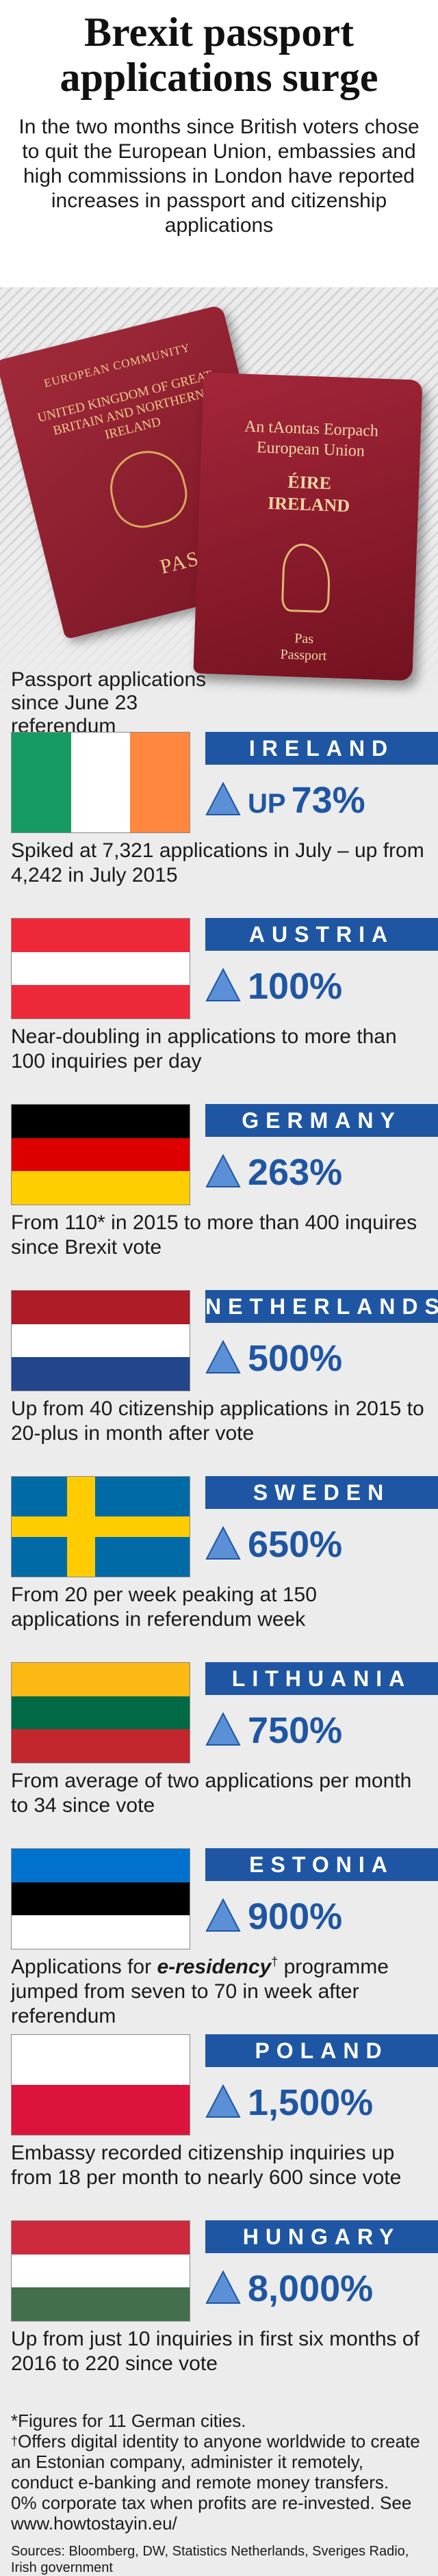  I want to click on title-line-2: applications surge, so click(219, 77).